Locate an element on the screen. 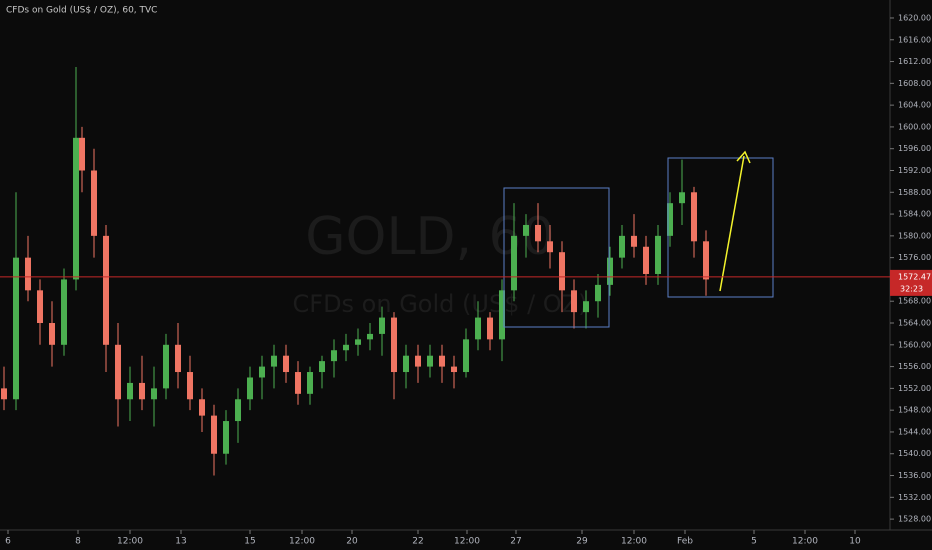  y-tick-label: 1528.00 is located at coordinates (914, 519).